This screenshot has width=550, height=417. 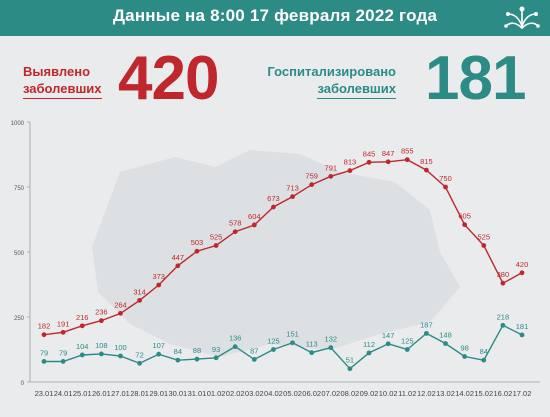 What do you see at coordinates (464, 348) in the screenshot?
I see `hospitalized-data-label: 98` at bounding box center [464, 348].